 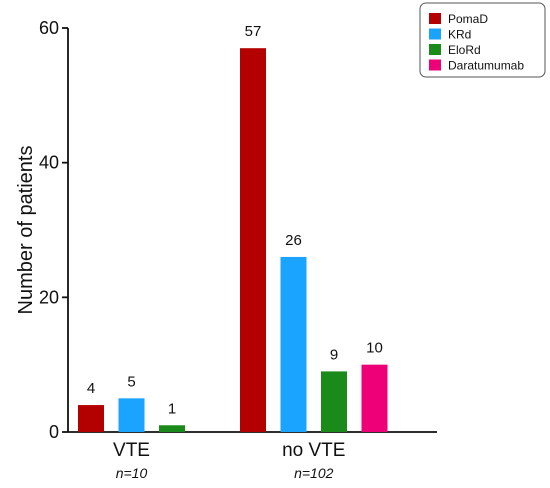 I want to click on y-tick-label: 60, so click(x=49, y=28).